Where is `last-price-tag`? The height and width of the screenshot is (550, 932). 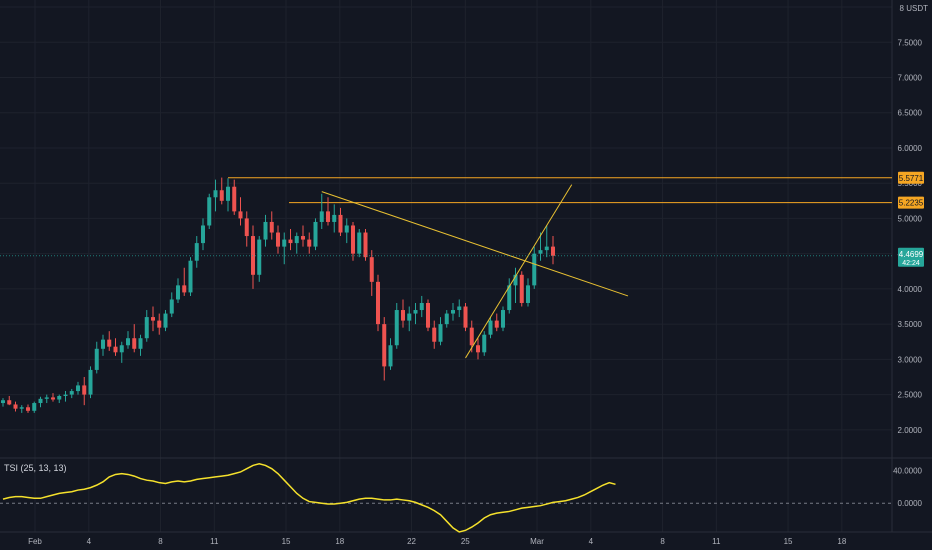 last-price-tag is located at coordinates (911, 257).